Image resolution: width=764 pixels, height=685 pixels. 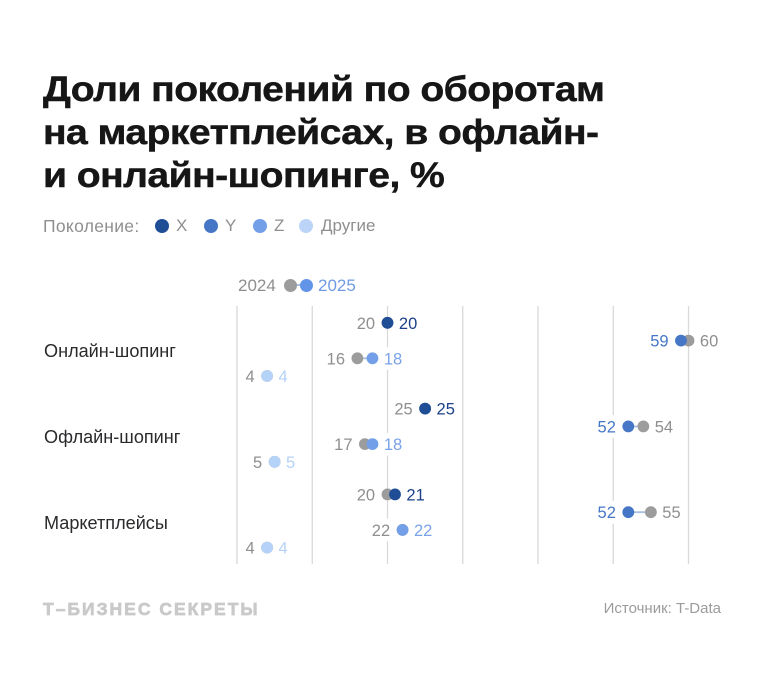 I want to click on svg-text: Онлайн-шопинг, so click(x=110, y=351).